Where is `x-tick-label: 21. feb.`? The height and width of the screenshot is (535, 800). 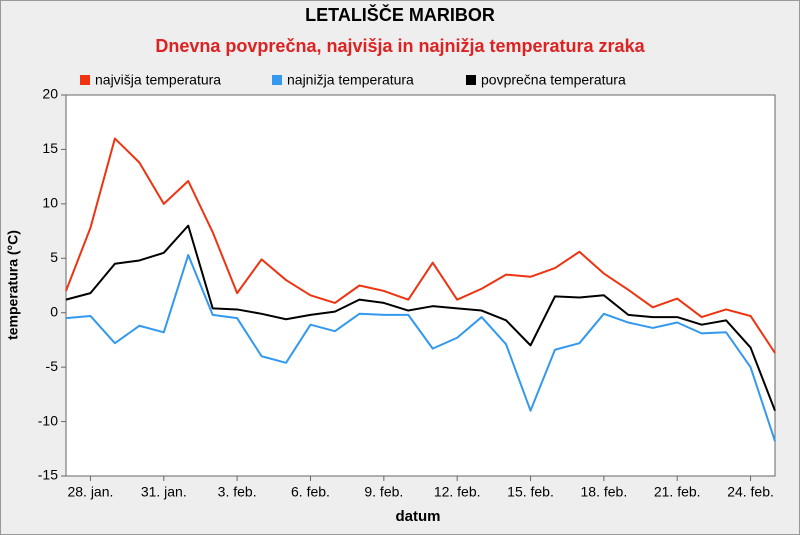 x-tick-label: 21. feb. is located at coordinates (677, 492).